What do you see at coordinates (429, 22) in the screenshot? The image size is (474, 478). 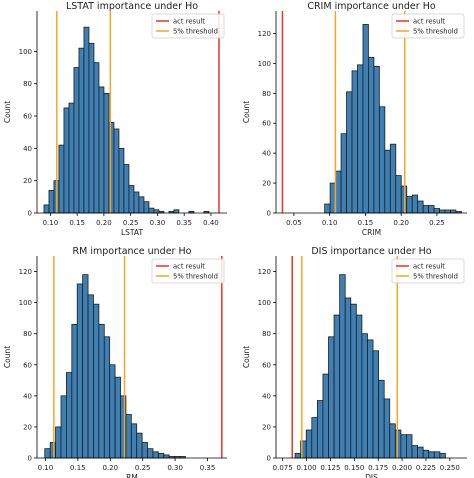 I see `legend-label: act result` at bounding box center [429, 22].